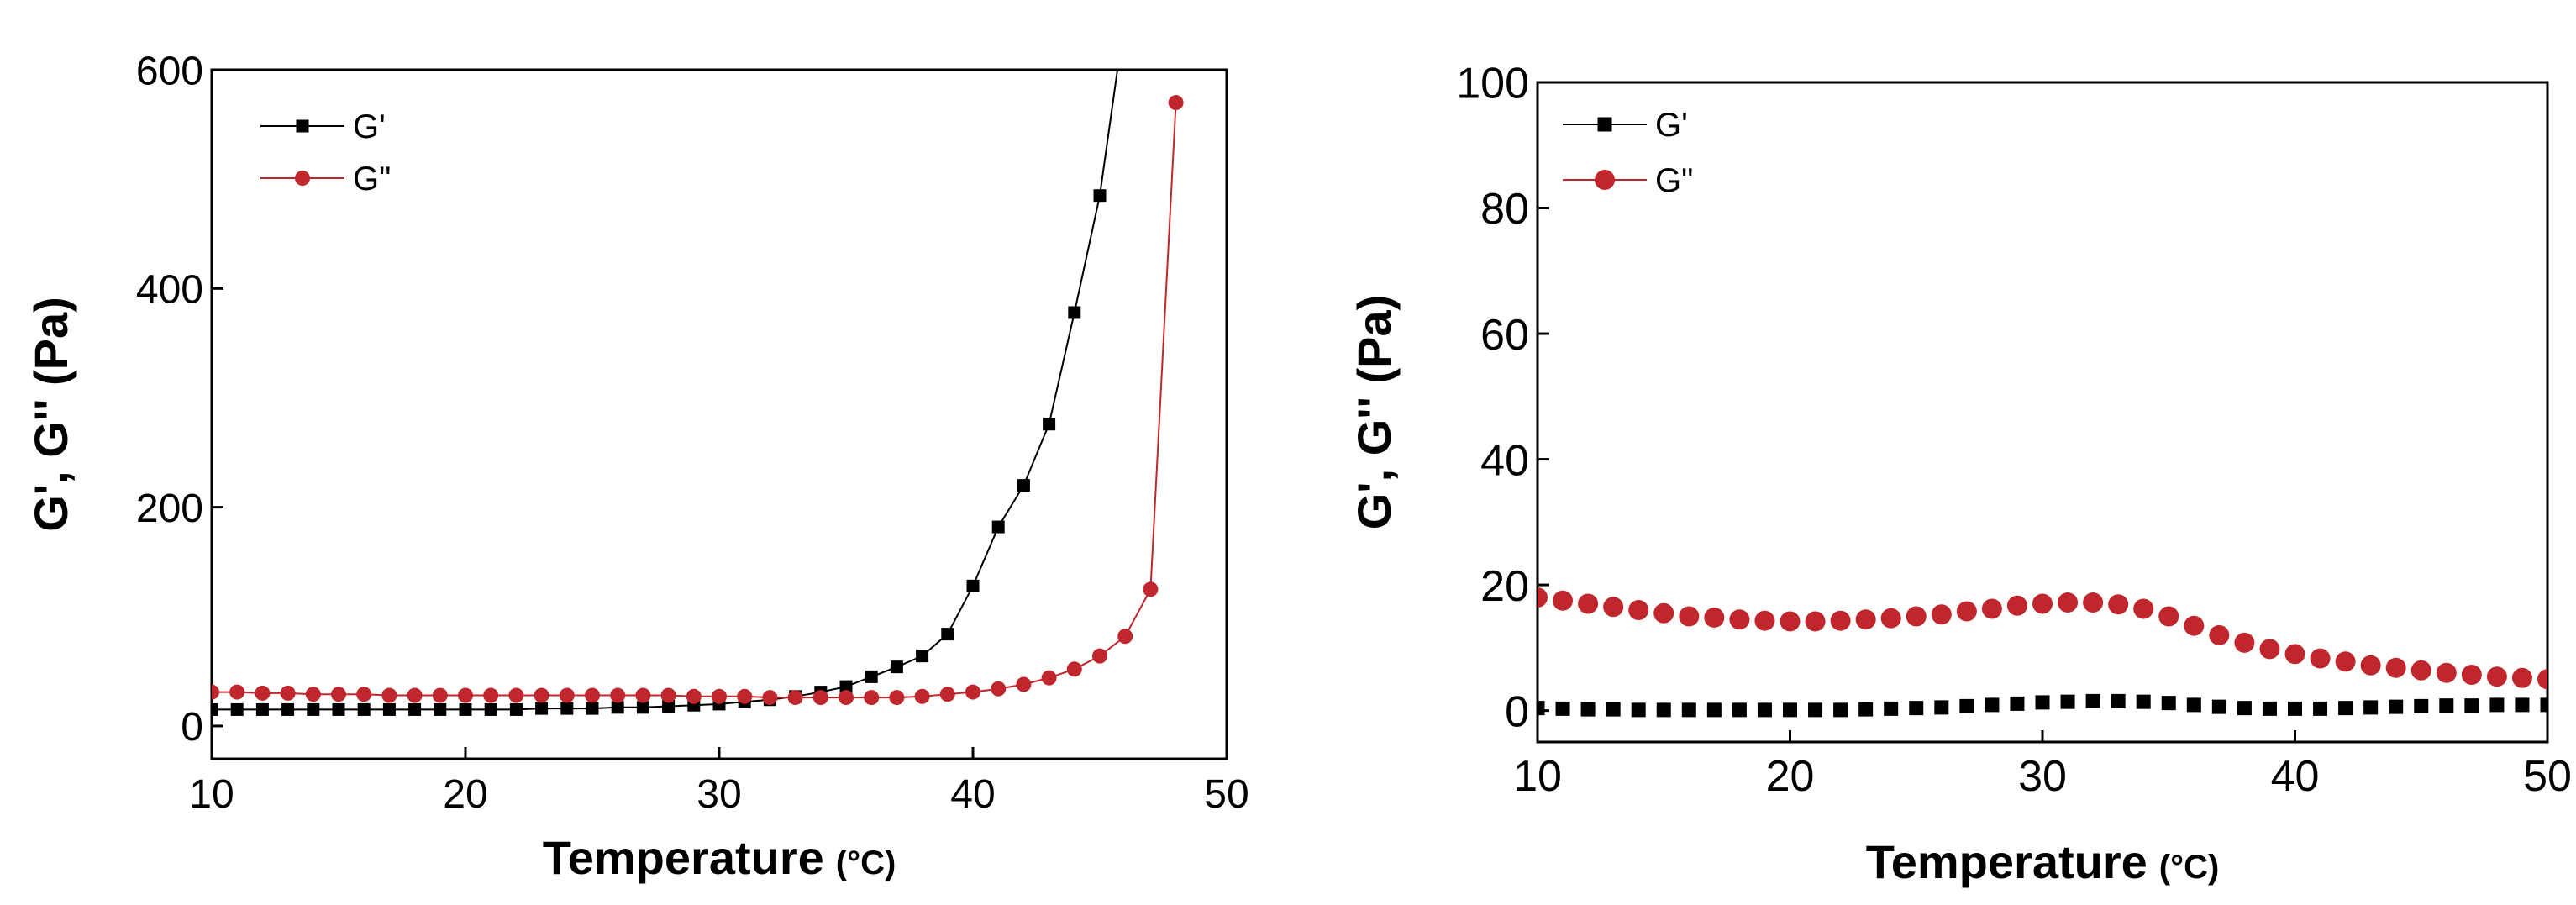 This screenshot has width=2576, height=905. Describe the element at coordinates (192, 728) in the screenshot. I see `y-tick-label: 0` at that location.